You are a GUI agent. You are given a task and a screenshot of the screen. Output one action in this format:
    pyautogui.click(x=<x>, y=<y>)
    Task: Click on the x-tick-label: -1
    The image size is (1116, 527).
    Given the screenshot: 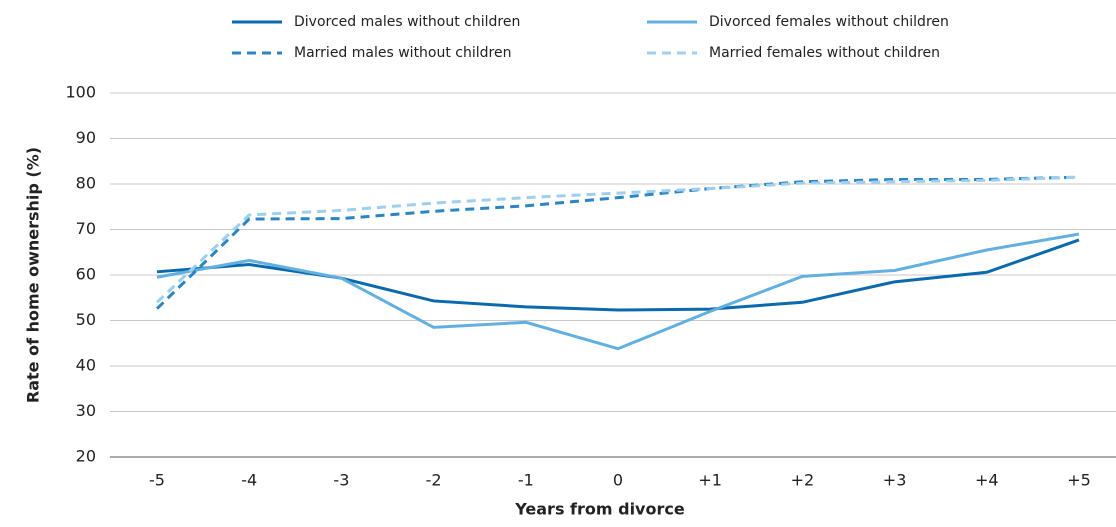 What is the action you would take?
    pyautogui.click(x=526, y=480)
    